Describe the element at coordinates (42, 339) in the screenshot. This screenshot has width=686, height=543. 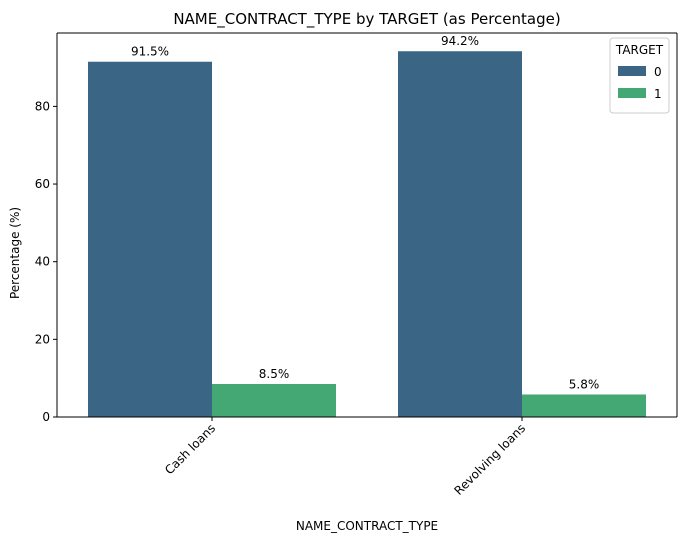
I see `y-tick-label: 20` at that location.